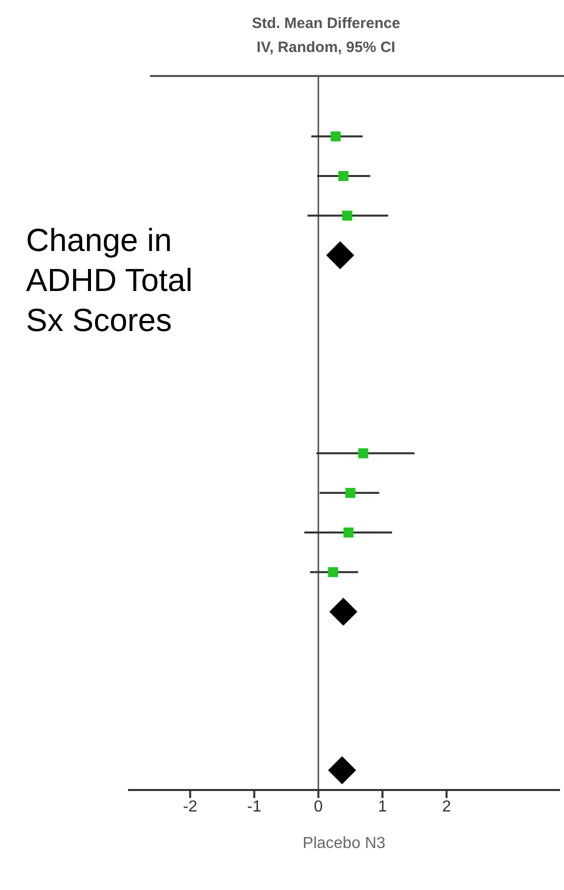  What do you see at coordinates (447, 807) in the screenshot?
I see `x-tick-label: 2` at bounding box center [447, 807].